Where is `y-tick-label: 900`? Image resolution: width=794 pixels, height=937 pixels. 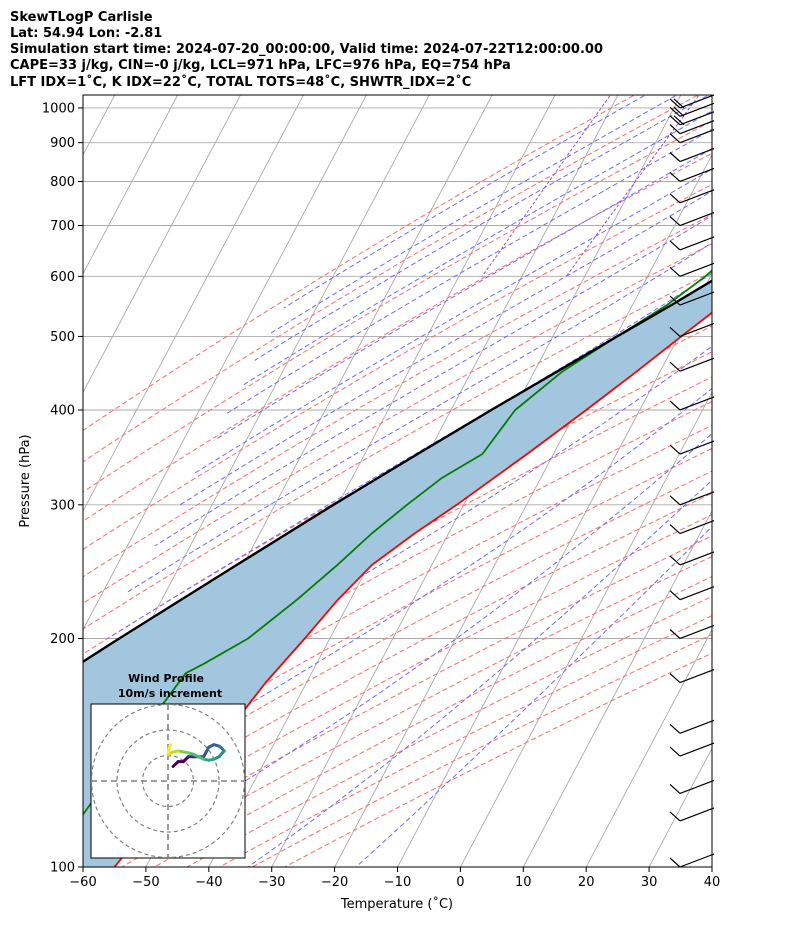 y-tick-label: 900 is located at coordinates (62, 143).